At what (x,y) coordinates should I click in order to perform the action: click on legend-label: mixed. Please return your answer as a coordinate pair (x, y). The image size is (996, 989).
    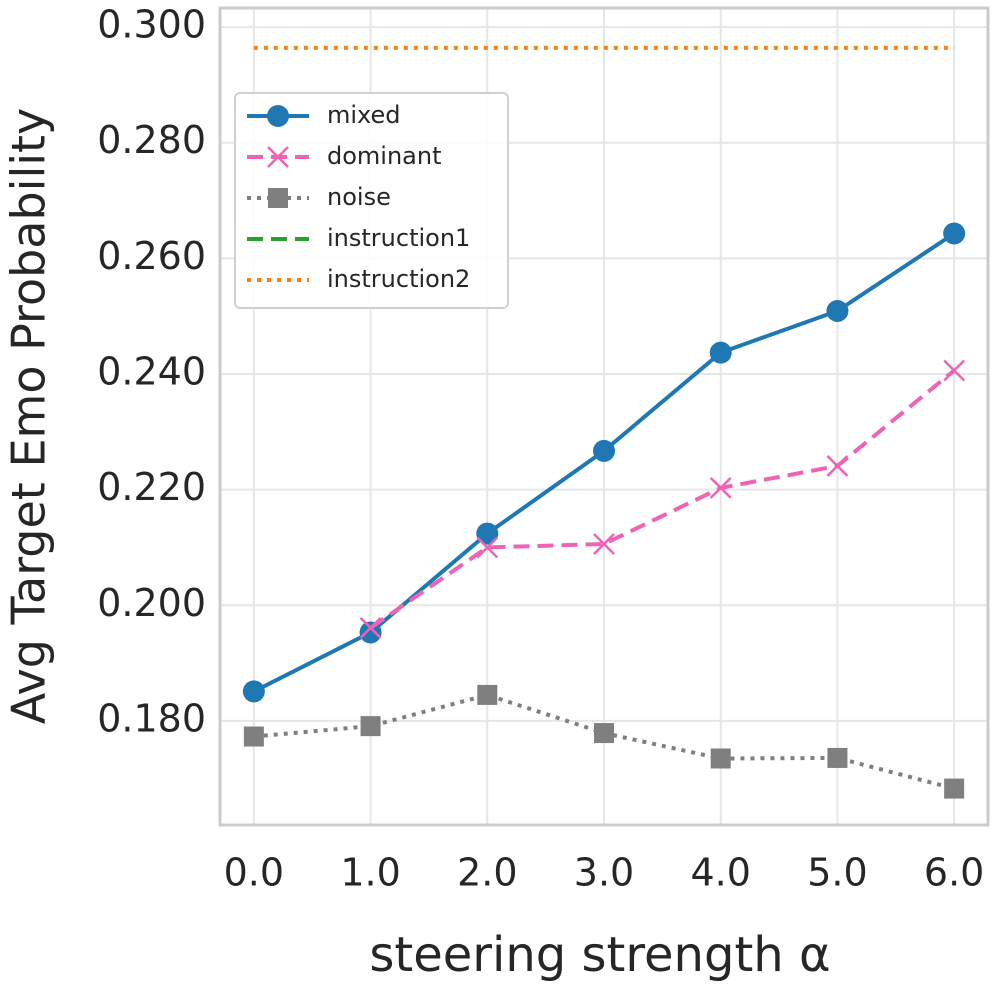
    Looking at the image, I should click on (364, 115).